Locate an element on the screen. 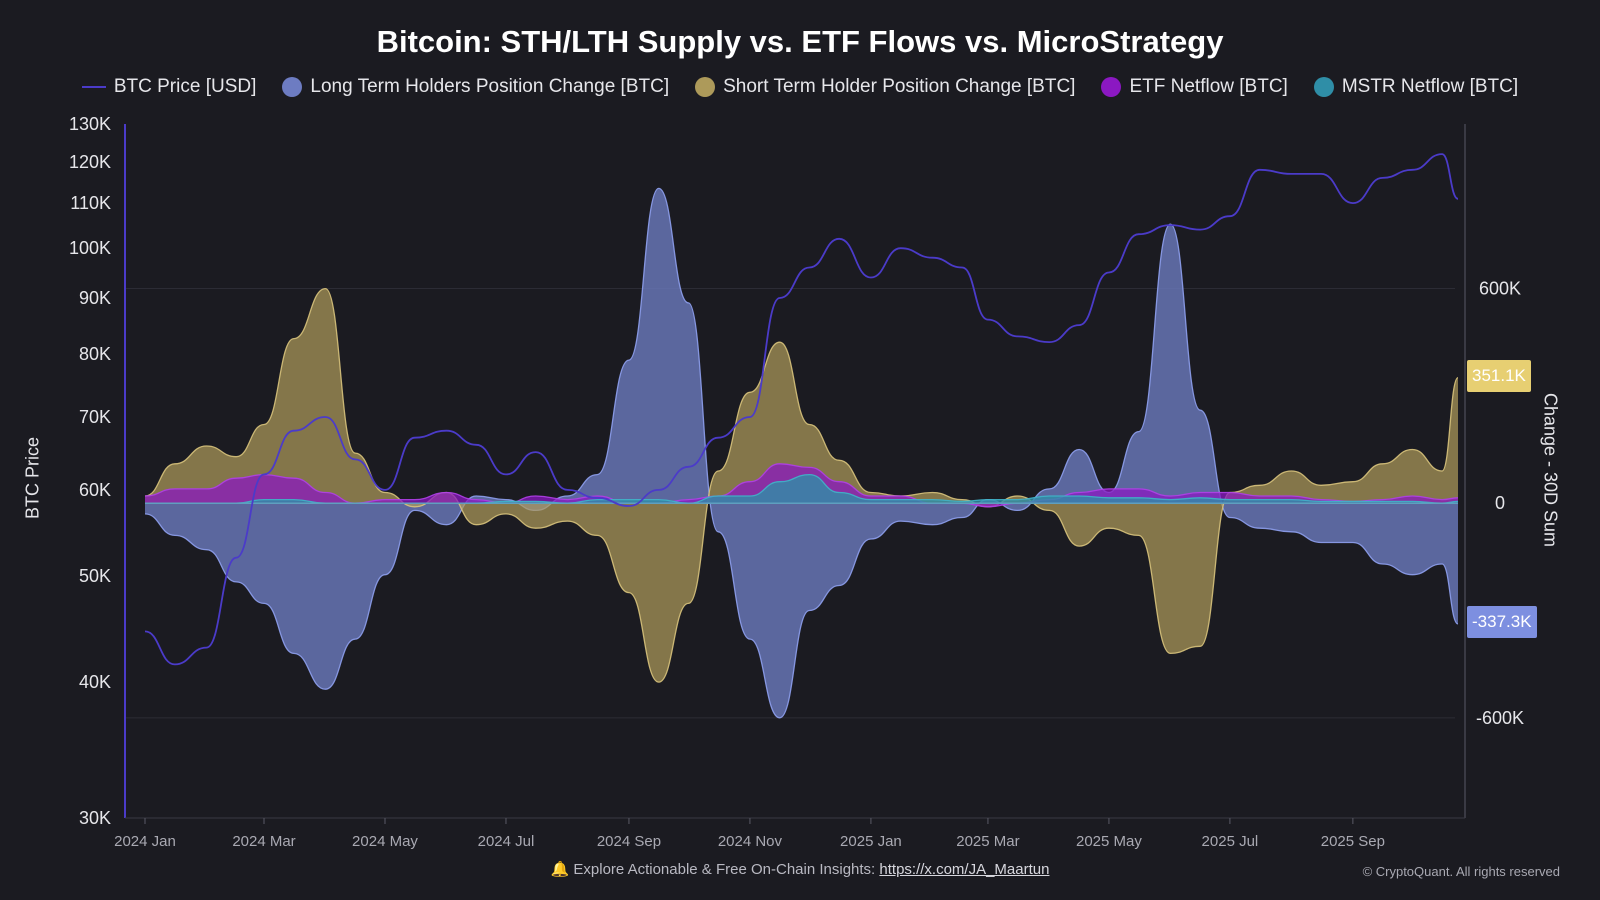 This screenshot has height=900, width=1600. y-left-tick-label: 60K is located at coordinates (95, 490).